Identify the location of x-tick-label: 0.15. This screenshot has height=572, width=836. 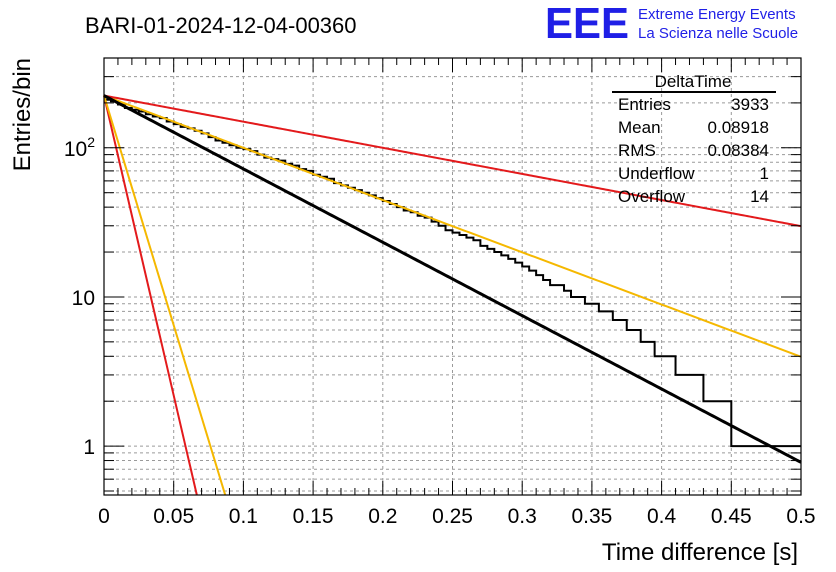
(313, 516).